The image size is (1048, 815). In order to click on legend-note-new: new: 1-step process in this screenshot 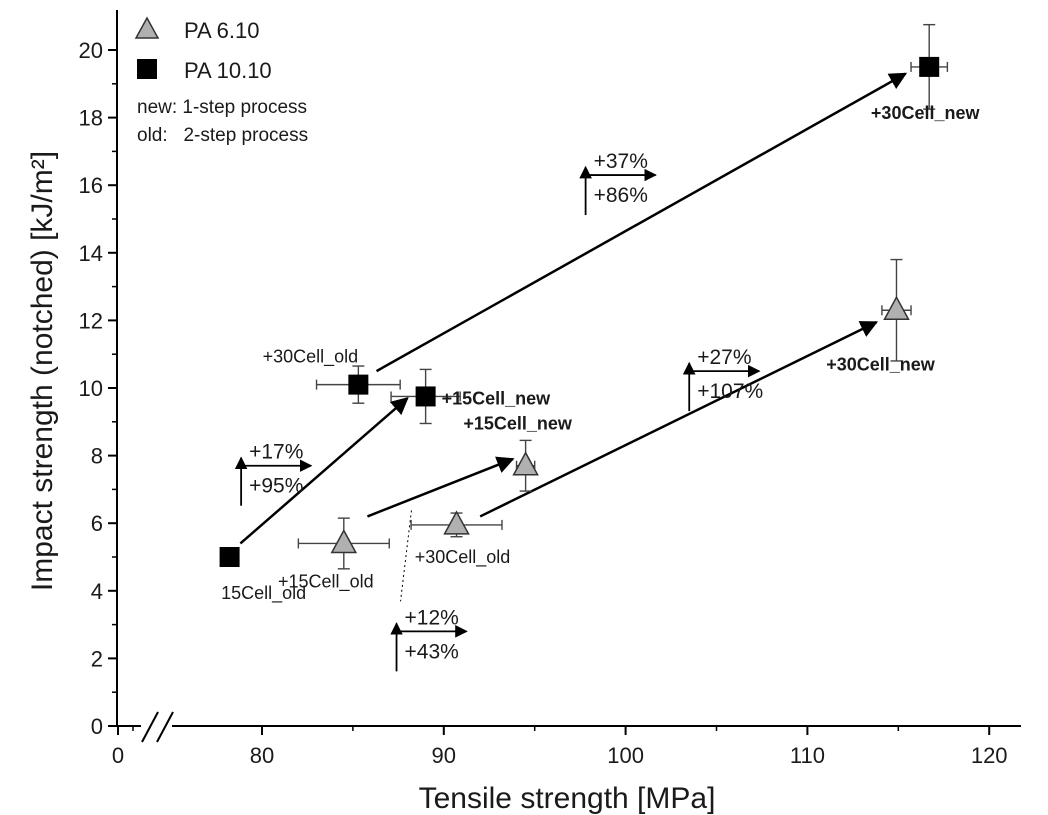, I will do `click(222, 107)`.